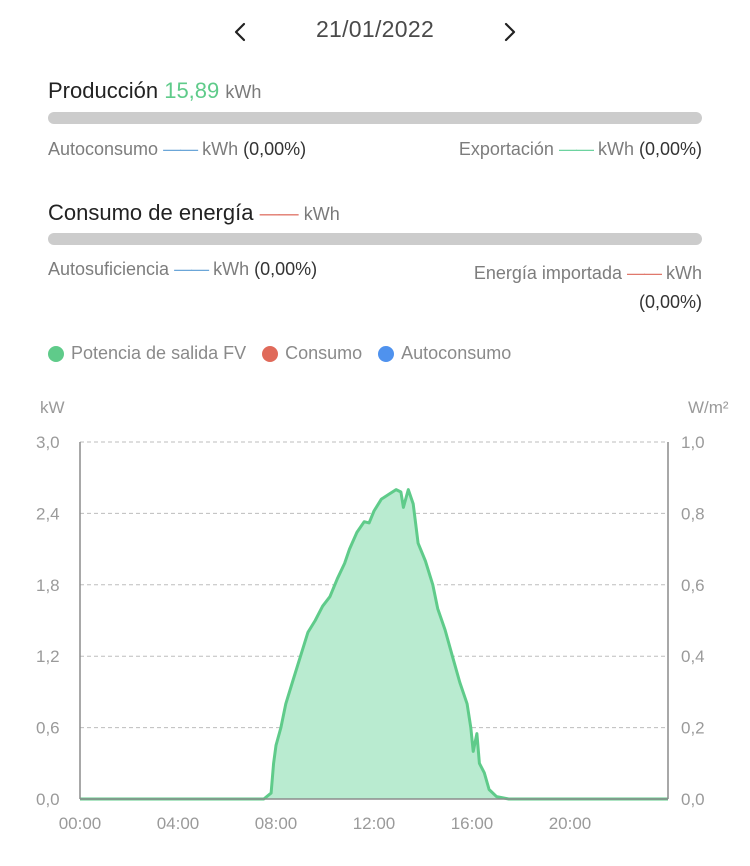 Image resolution: width=750 pixels, height=866 pixels. Describe the element at coordinates (103, 149) in the screenshot. I see `self-consumption-label: Autoconsumo` at that location.